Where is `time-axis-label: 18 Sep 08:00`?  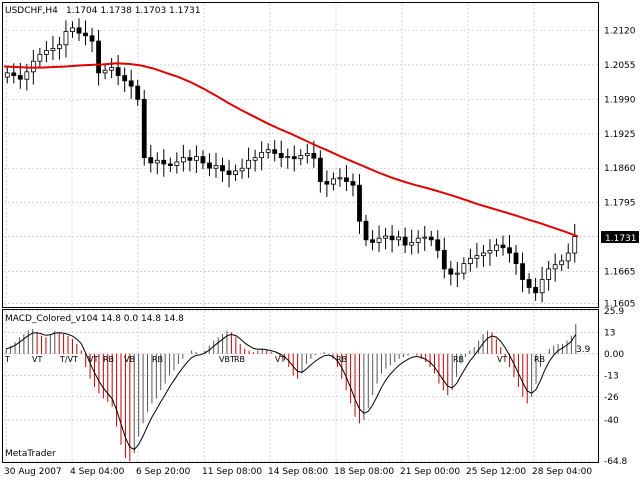 time-axis-label: 18 Sep 08:00 is located at coordinates (364, 472).